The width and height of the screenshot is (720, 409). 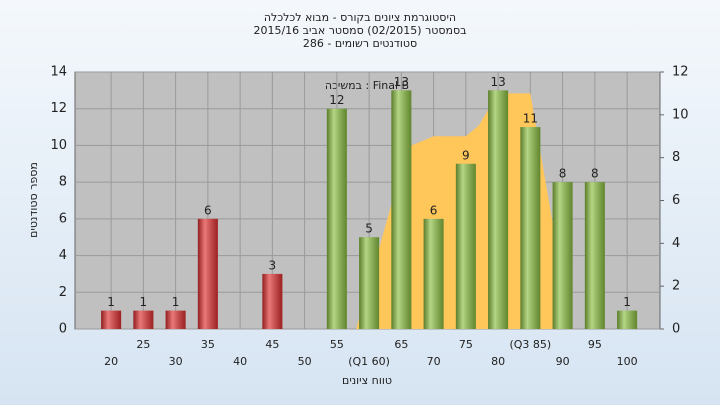 I want to click on y2-tick-label: 12, so click(x=680, y=72).